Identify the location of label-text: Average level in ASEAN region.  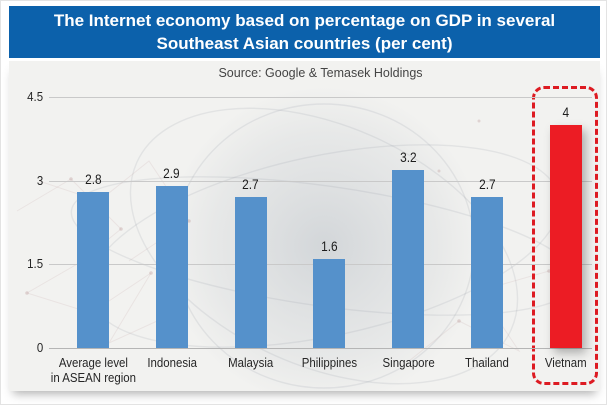
(93, 370).